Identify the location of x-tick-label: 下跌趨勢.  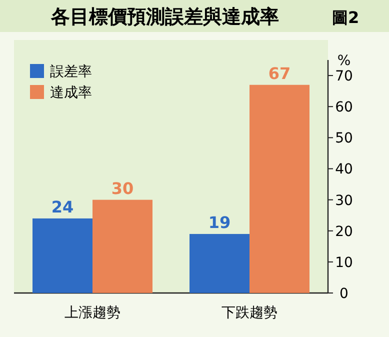
(250, 313).